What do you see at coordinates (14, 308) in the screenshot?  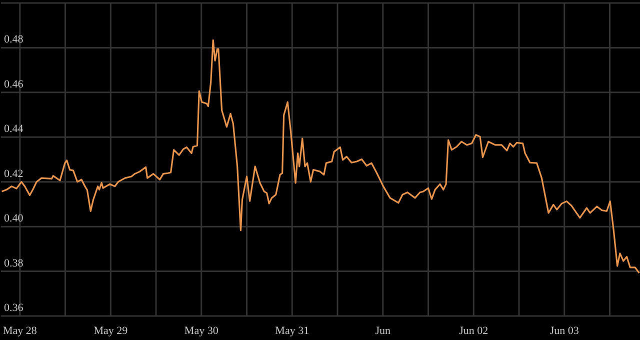 I see `y-tick-label: 0.36` at bounding box center [14, 308].